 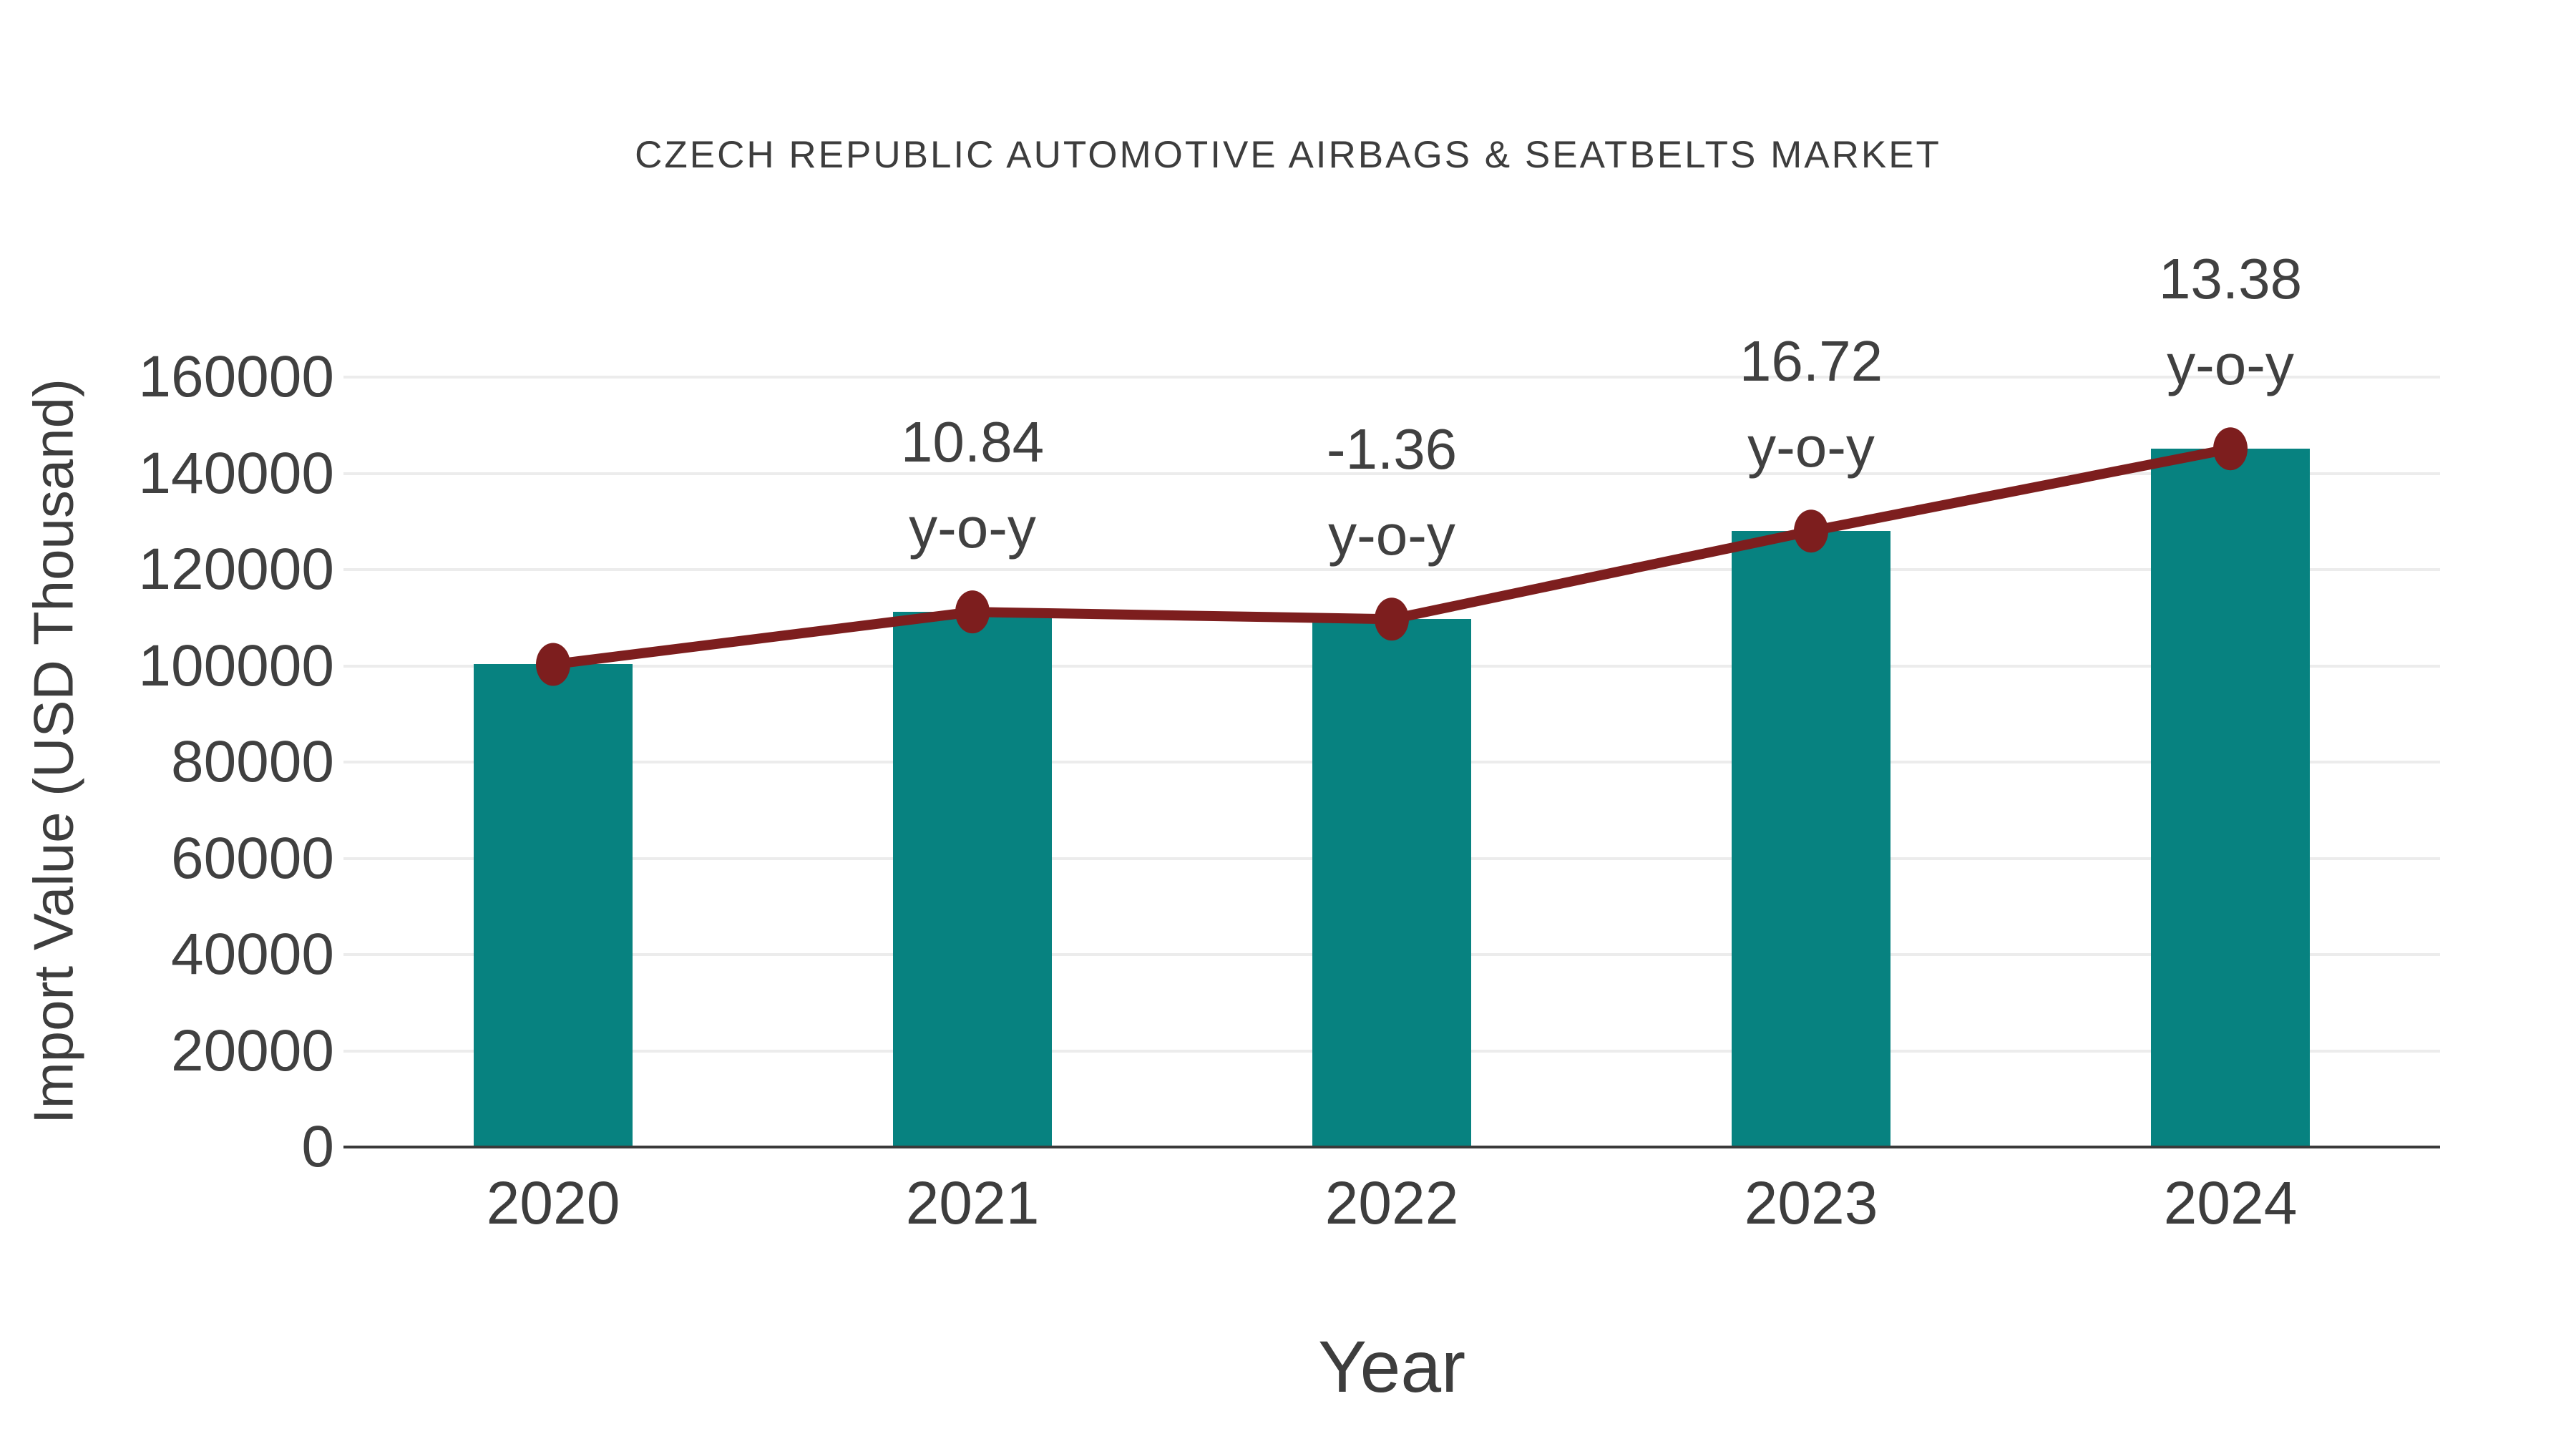 I want to click on bar-2023, so click(x=1811, y=839).